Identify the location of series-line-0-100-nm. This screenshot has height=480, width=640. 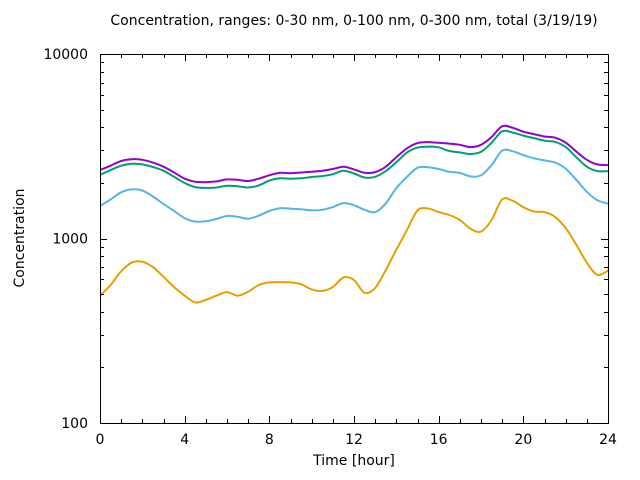
(354, 185).